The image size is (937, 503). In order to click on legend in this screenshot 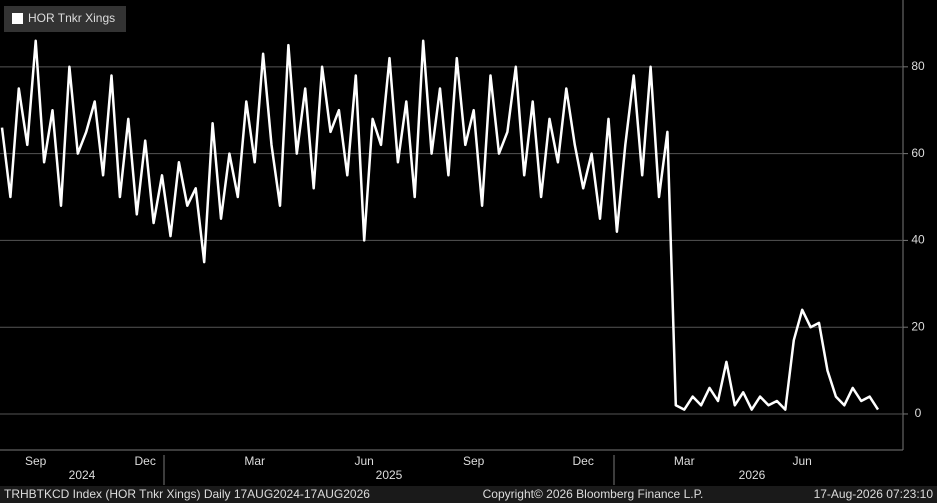, I will do `click(65, 19)`.